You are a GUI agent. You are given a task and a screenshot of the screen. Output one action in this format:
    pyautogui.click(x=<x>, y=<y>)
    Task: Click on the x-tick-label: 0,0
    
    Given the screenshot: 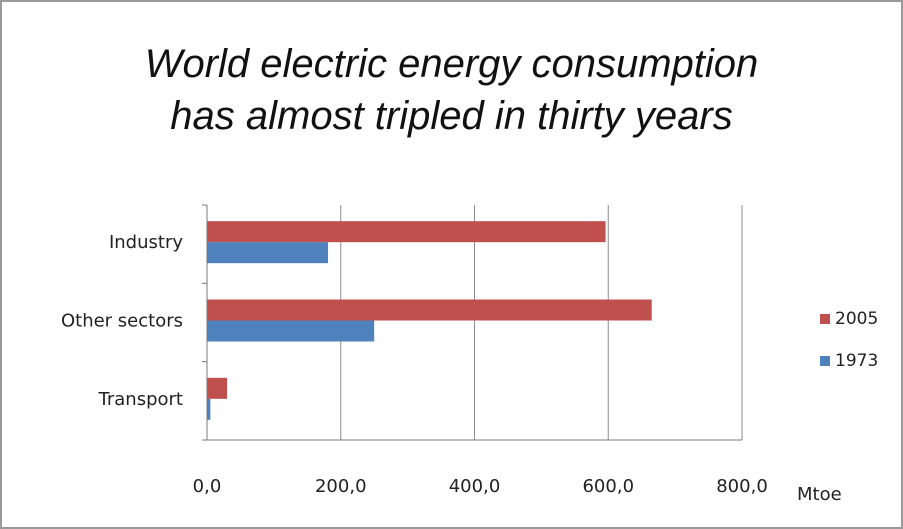 What is the action you would take?
    pyautogui.click(x=207, y=486)
    